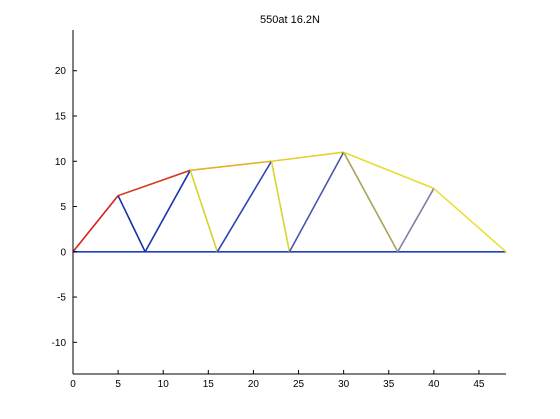 This screenshot has height=419, width=560. I want to click on y-tick-label: 0, so click(63, 252).